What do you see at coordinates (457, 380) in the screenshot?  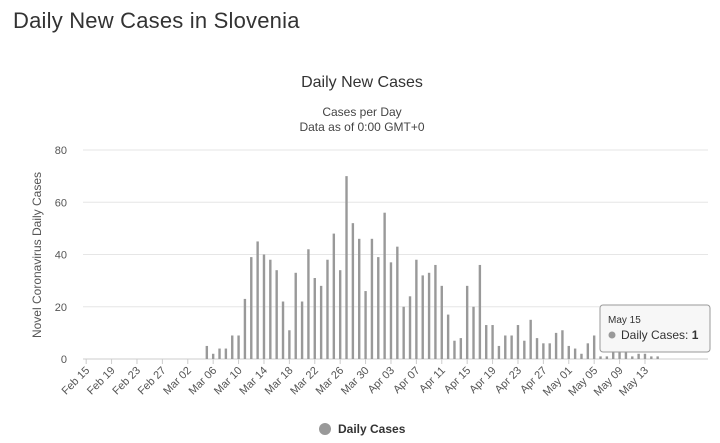 I see `x-tick-label: Apr 15` at bounding box center [457, 380].